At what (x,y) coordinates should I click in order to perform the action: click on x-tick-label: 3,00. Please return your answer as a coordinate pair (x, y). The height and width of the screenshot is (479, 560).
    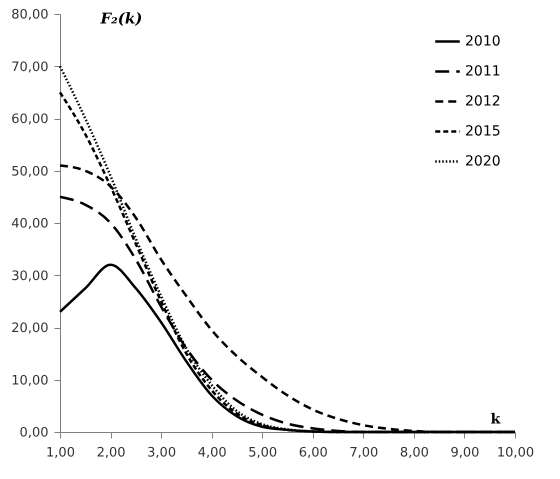
    Looking at the image, I should click on (161, 453).